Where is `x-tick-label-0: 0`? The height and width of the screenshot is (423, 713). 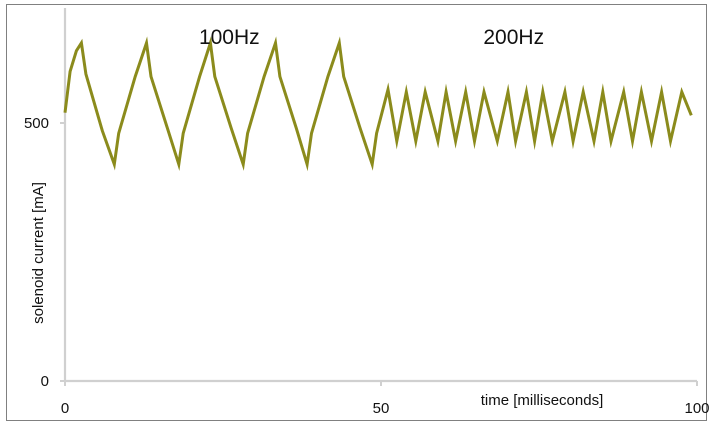 x-tick-label-0: 0 is located at coordinates (65, 408).